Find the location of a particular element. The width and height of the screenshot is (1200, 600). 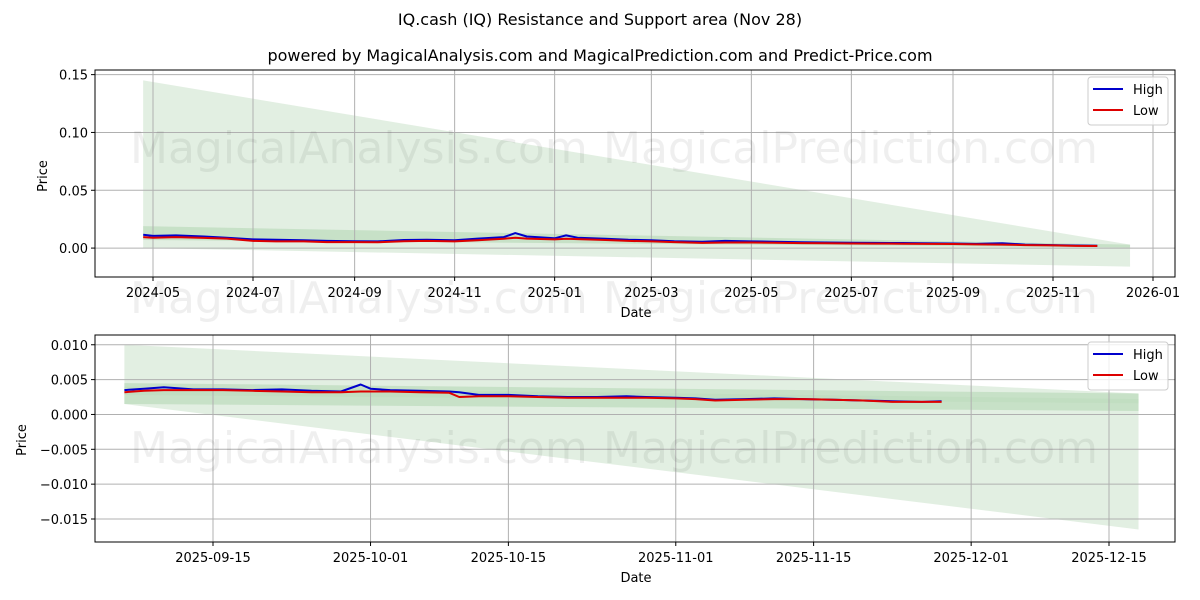

x-tick-label: 2025-12-01 is located at coordinates (971, 558).